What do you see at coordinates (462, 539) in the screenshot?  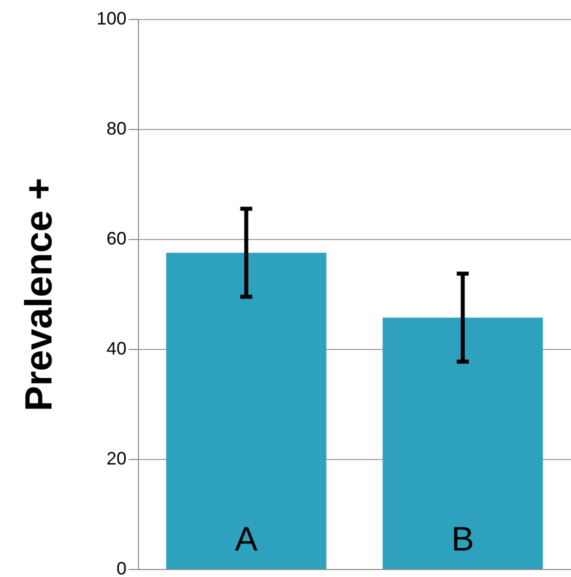 I see `x-tick-label: B` at bounding box center [462, 539].